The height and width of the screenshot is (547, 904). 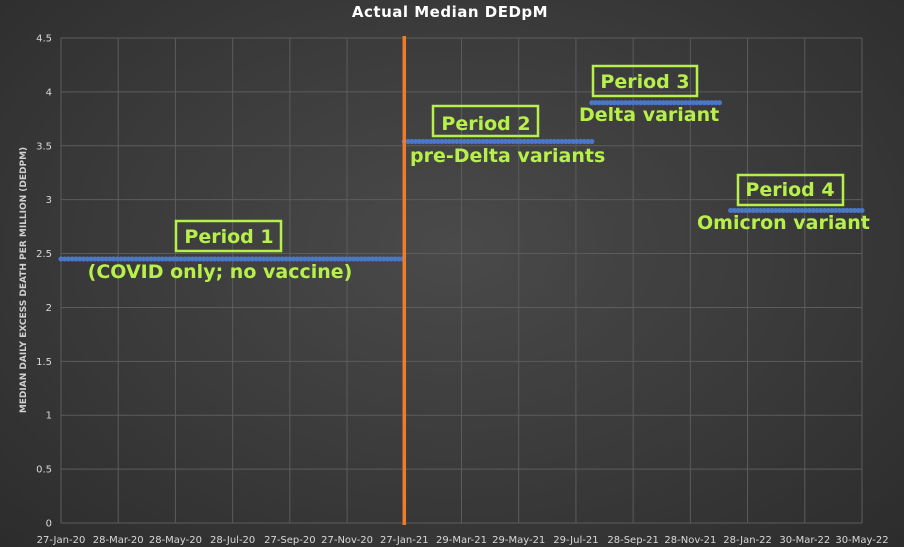 I want to click on period-label: Period 3, so click(x=644, y=82).